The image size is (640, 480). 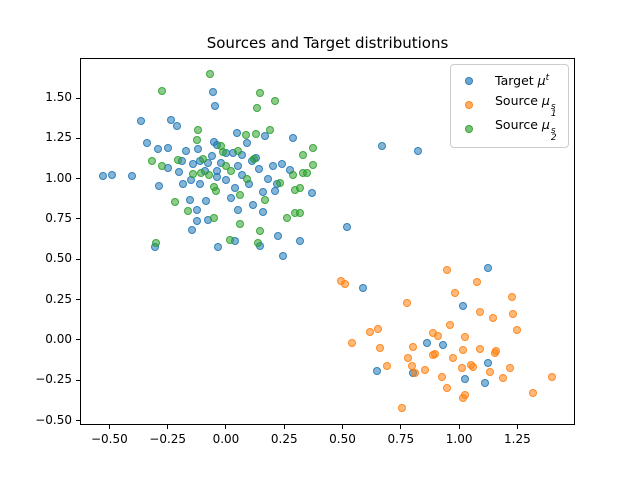 I want to click on x-tick-label: 0.00, so click(x=226, y=439).